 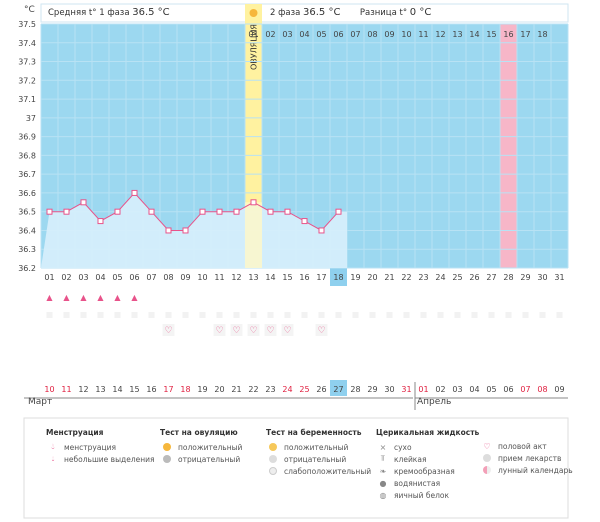 What do you see at coordinates (66, 389) in the screenshot?
I see `date-label: 11` at bounding box center [66, 389].